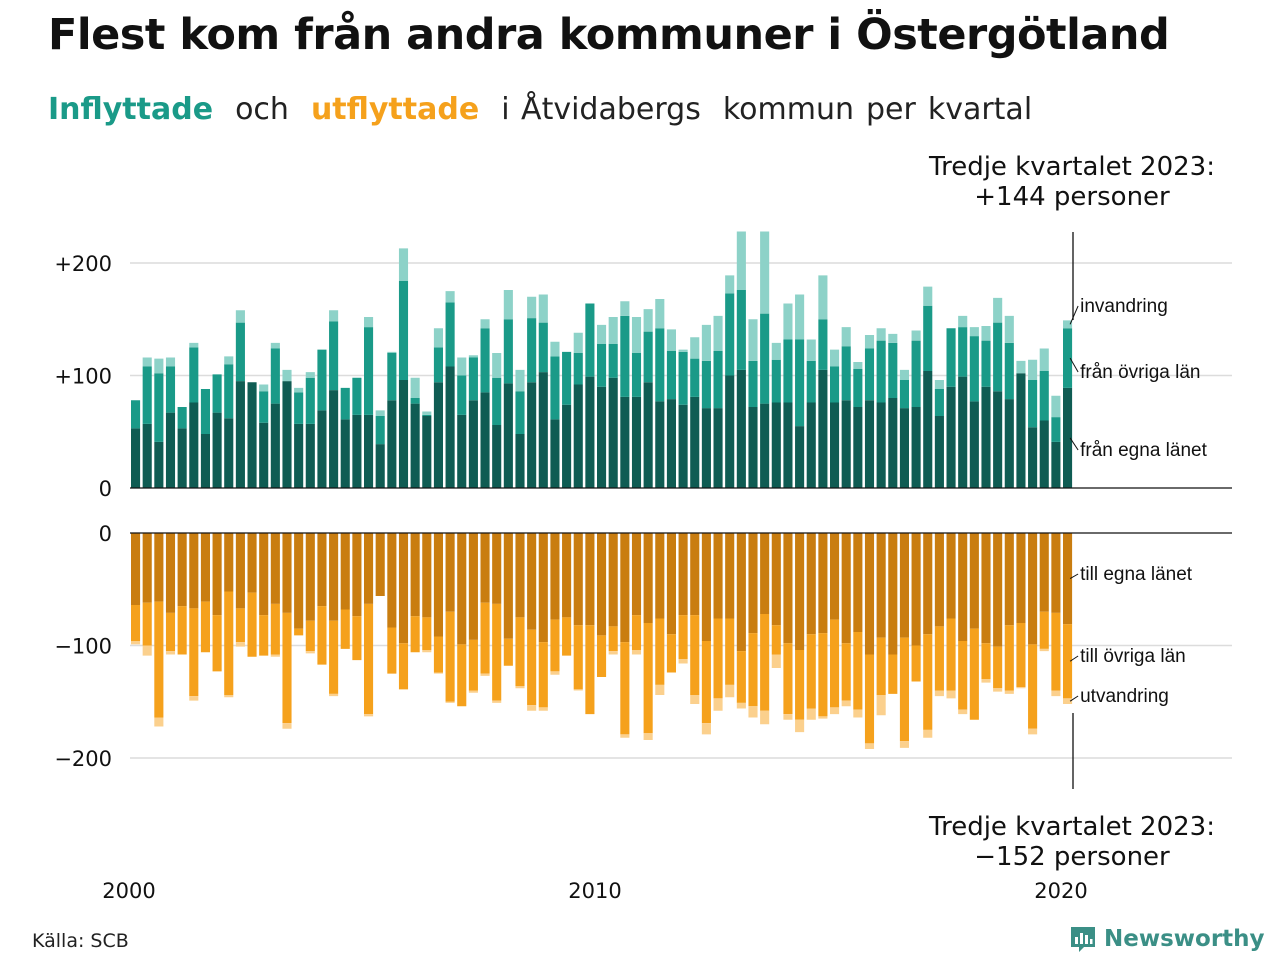 Image resolution: width=1280 pixels, height=960 pixels. What do you see at coordinates (128, 891) in the screenshot?
I see `x-tick: 2000` at bounding box center [128, 891].